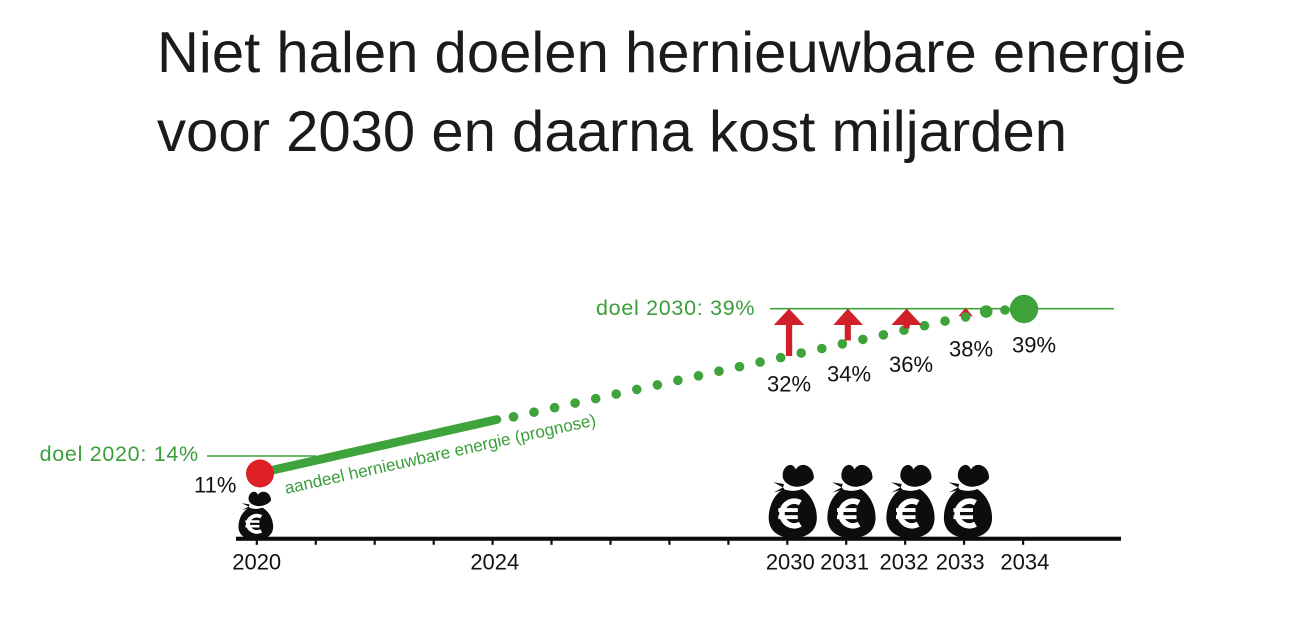 This screenshot has width=1301, height=643. What do you see at coordinates (904, 562) in the screenshot?
I see `svg-text: 2032` at bounding box center [904, 562].